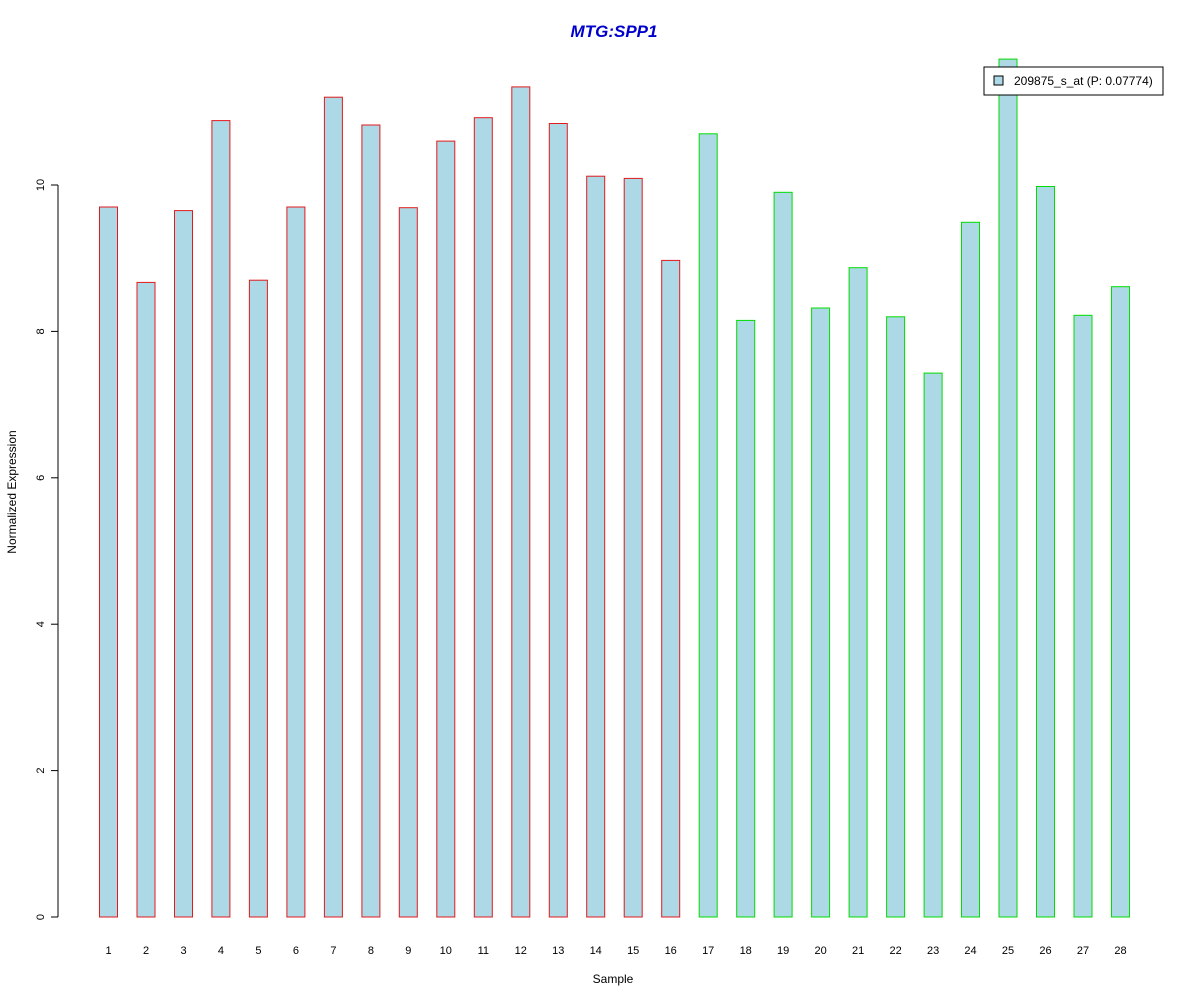 The image size is (1200, 1000). I want to click on x-tick-label: 2, so click(146, 951).